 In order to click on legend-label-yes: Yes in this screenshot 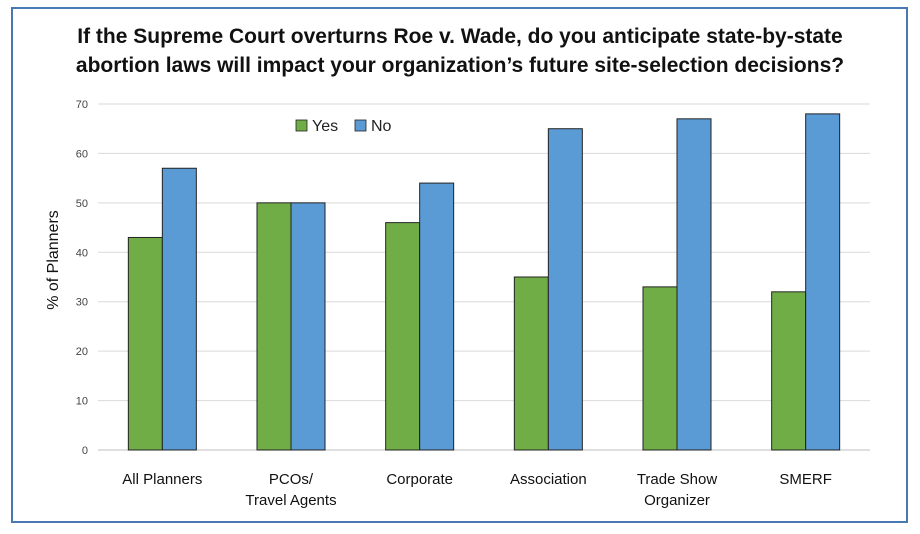, I will do `click(325, 126)`.